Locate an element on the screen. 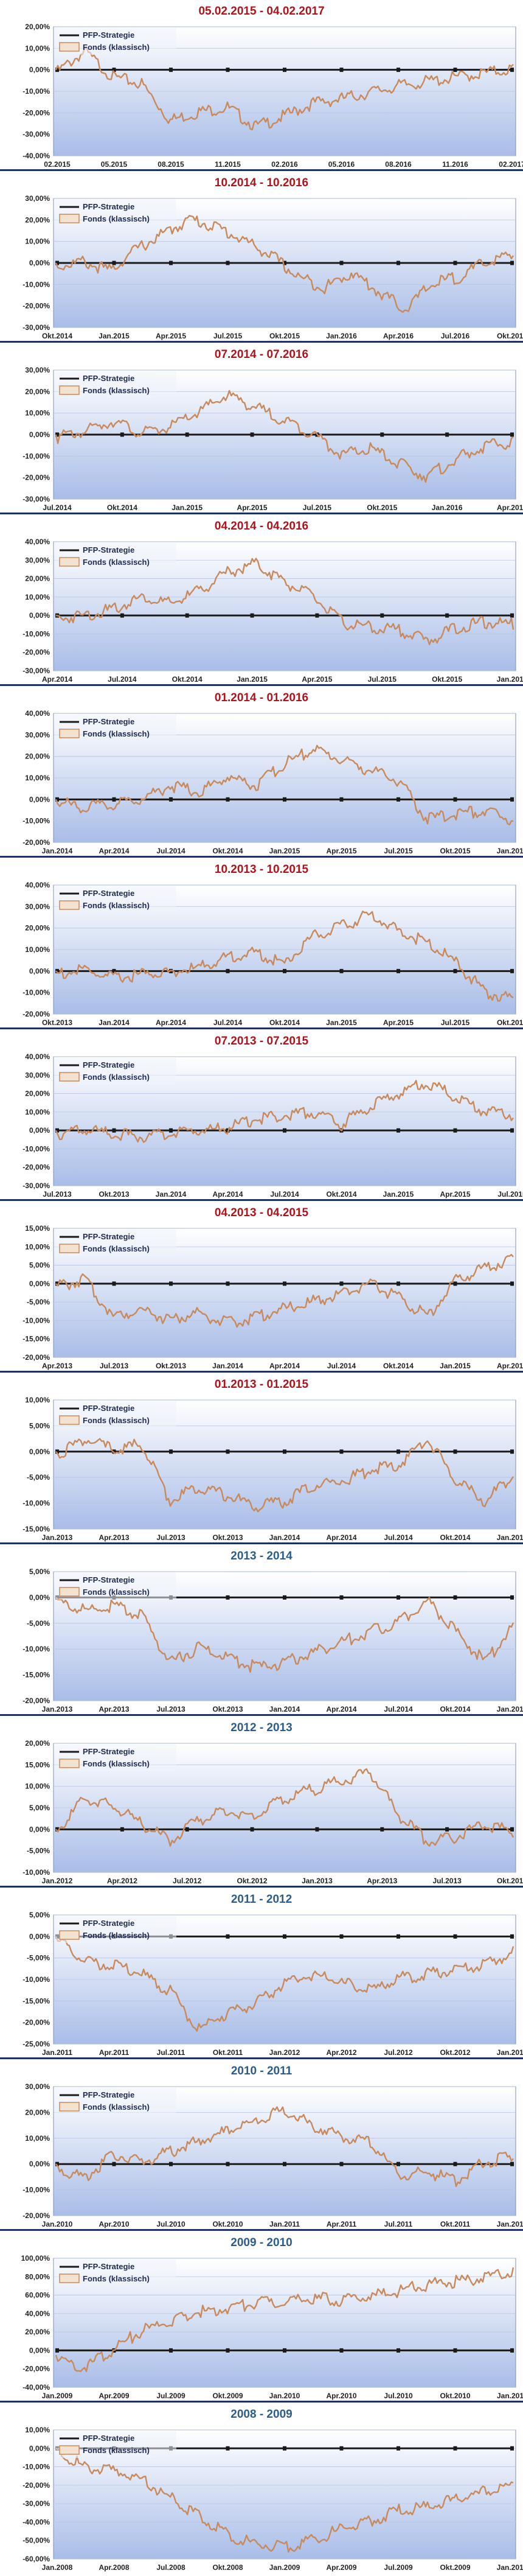 This screenshot has height=2576, width=523. x-tick-label: Jul.2009 is located at coordinates (399, 2567).